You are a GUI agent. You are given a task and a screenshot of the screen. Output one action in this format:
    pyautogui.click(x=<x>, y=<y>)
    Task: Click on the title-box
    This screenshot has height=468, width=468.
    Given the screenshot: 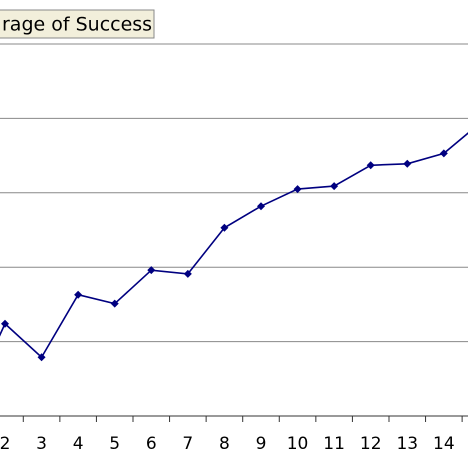 What is the action you would take?
    pyautogui.click(x=77, y=24)
    